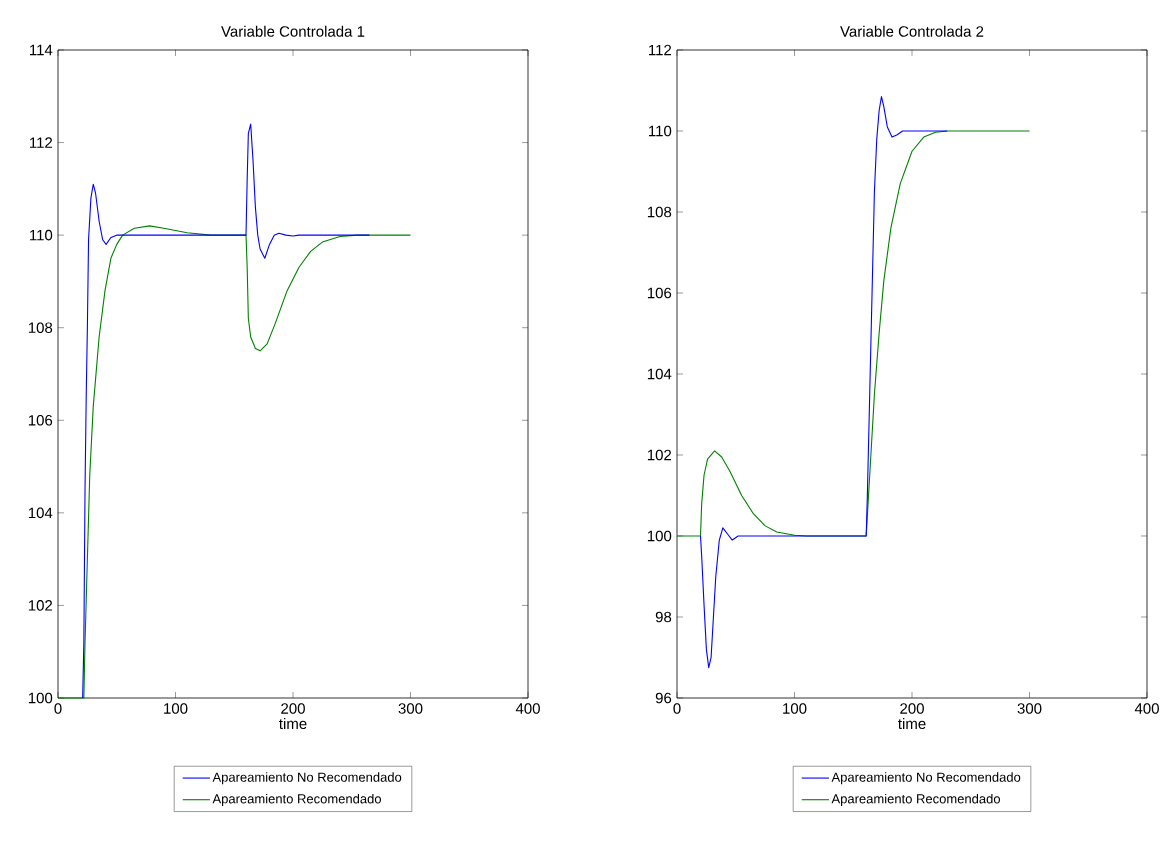  Describe the element at coordinates (663, 617) in the screenshot. I see `y-tick-label: 98` at that location.